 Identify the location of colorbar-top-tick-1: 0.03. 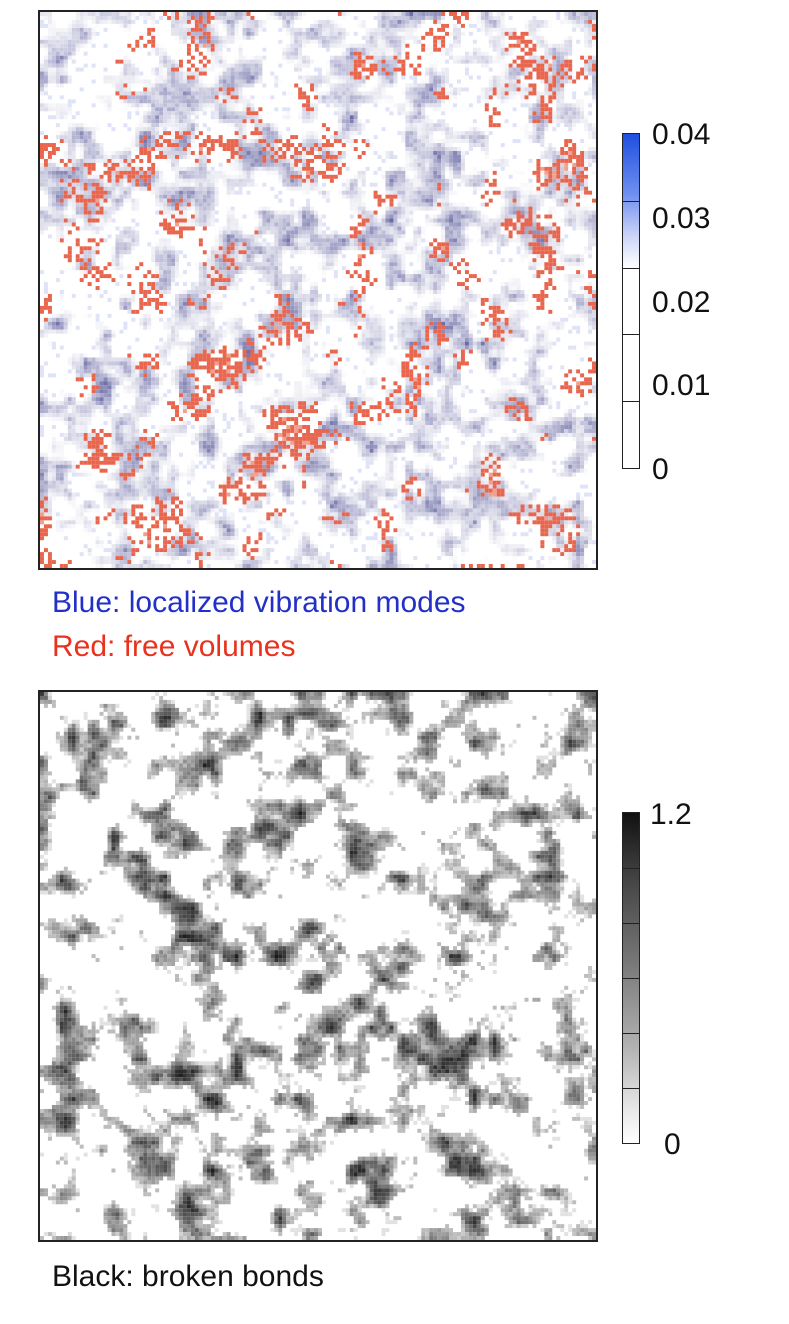
(681, 219).